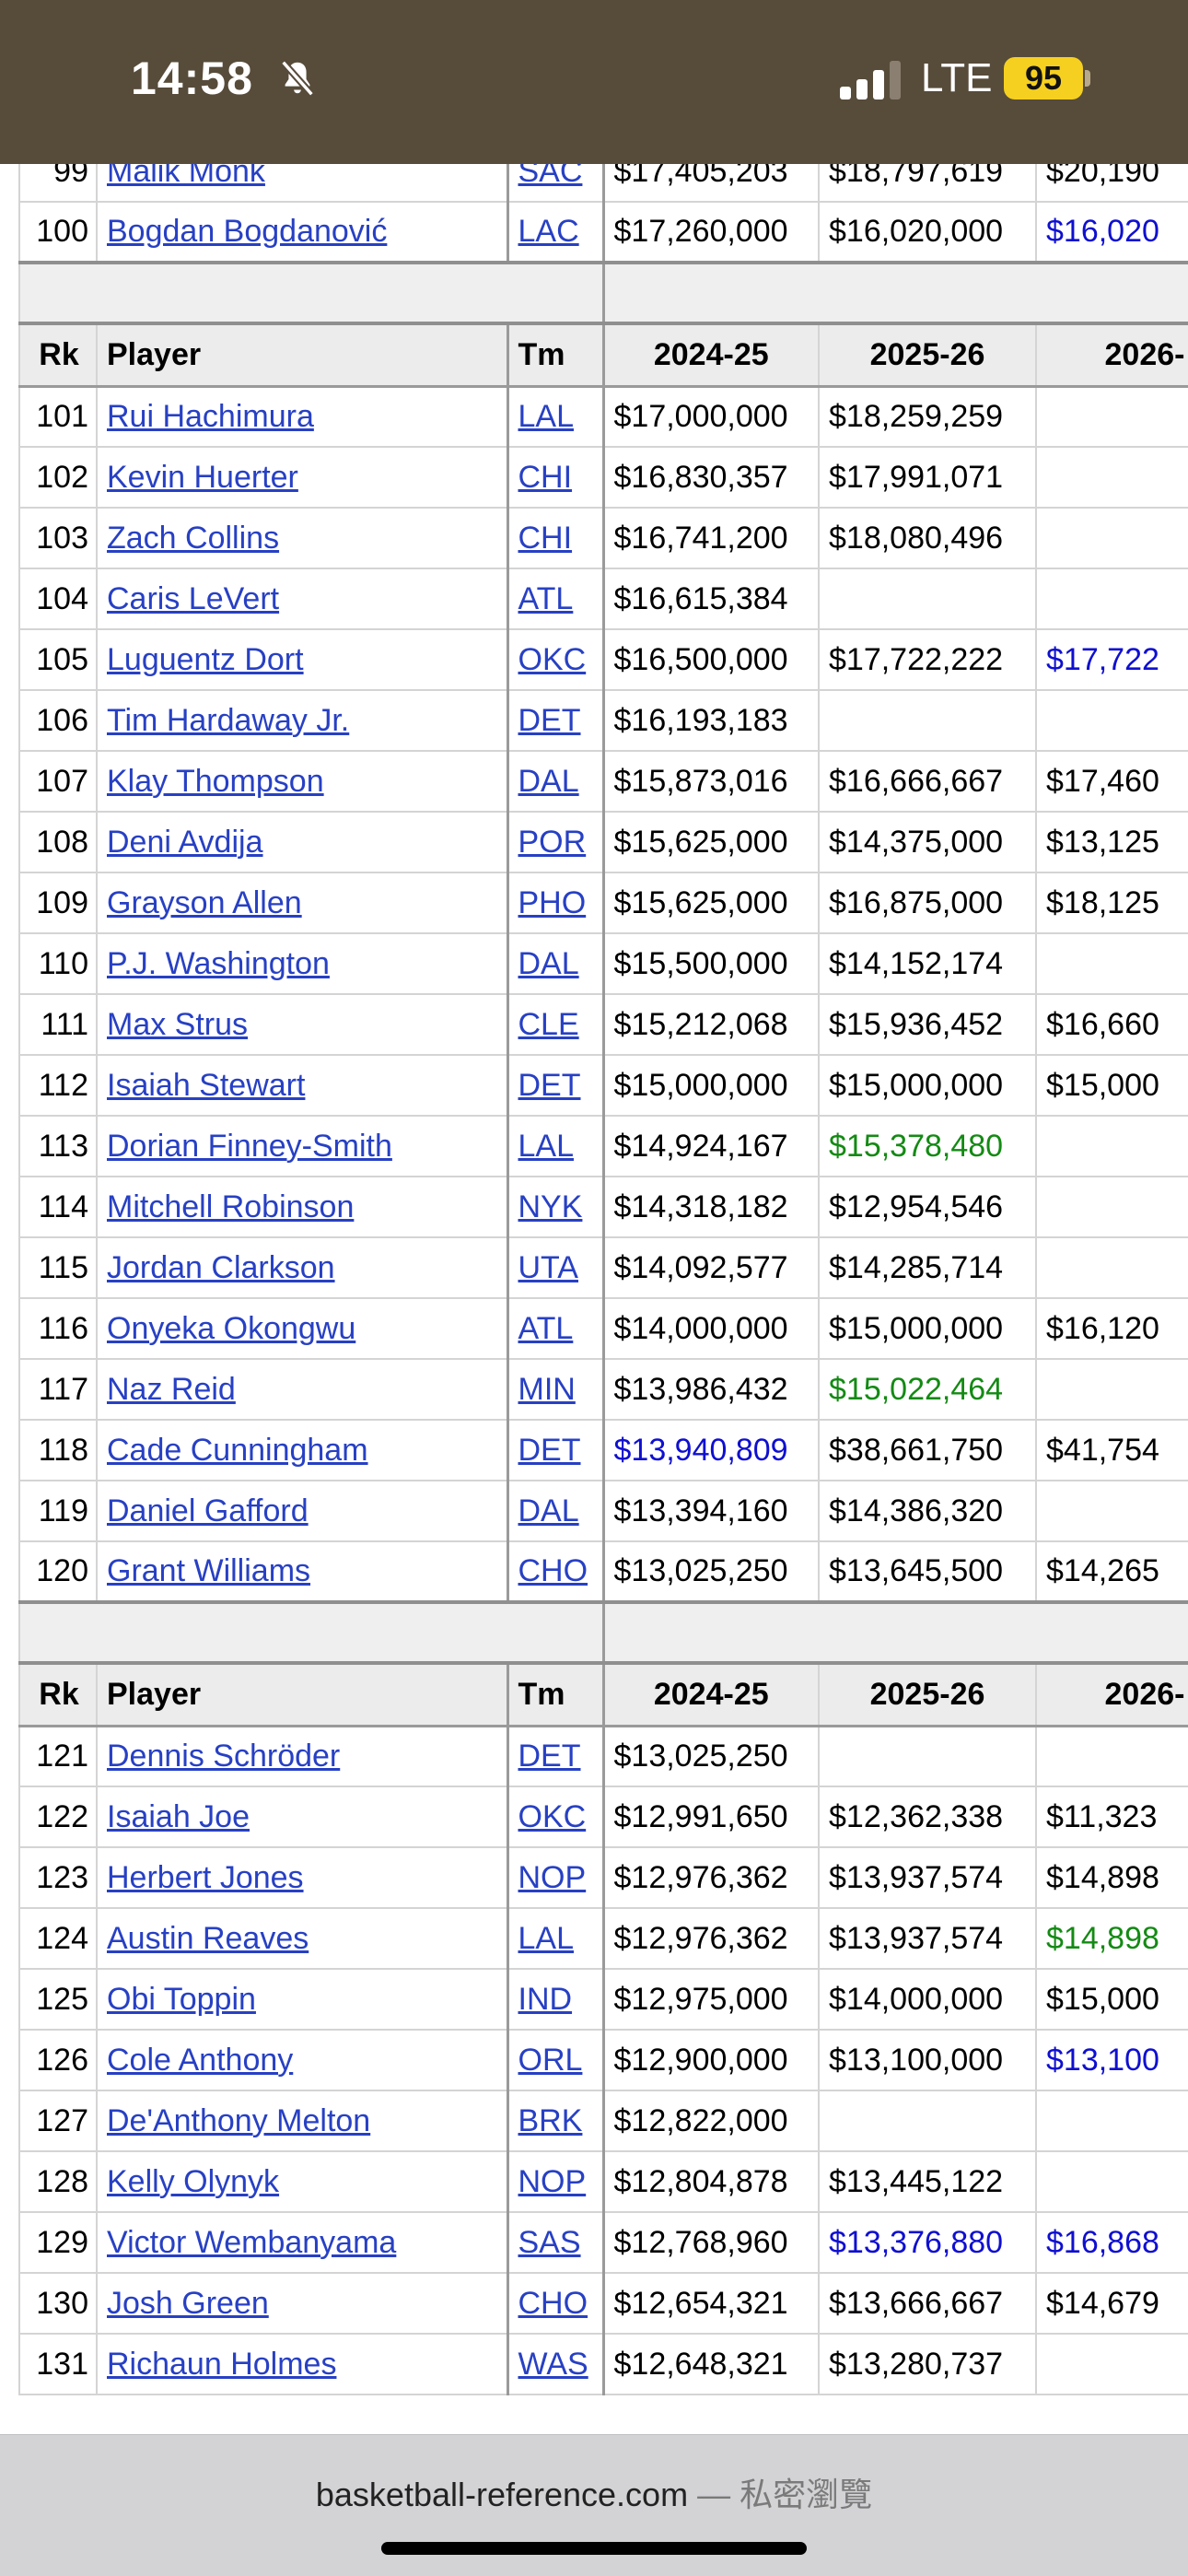  I want to click on salary-2024-25-cell: $17,260,000, so click(711, 232).